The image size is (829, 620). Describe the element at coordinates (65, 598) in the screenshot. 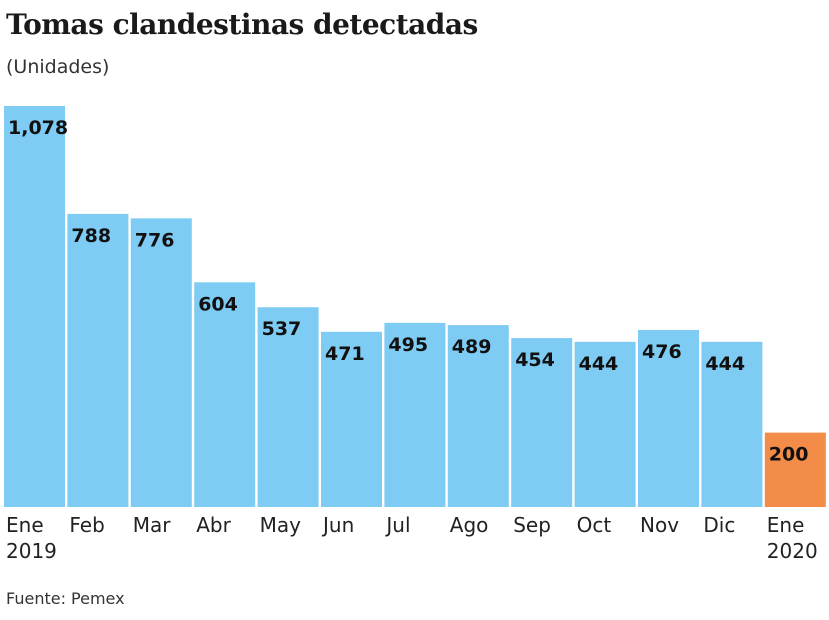

I see `source-note: Fuente: Pemex` at that location.